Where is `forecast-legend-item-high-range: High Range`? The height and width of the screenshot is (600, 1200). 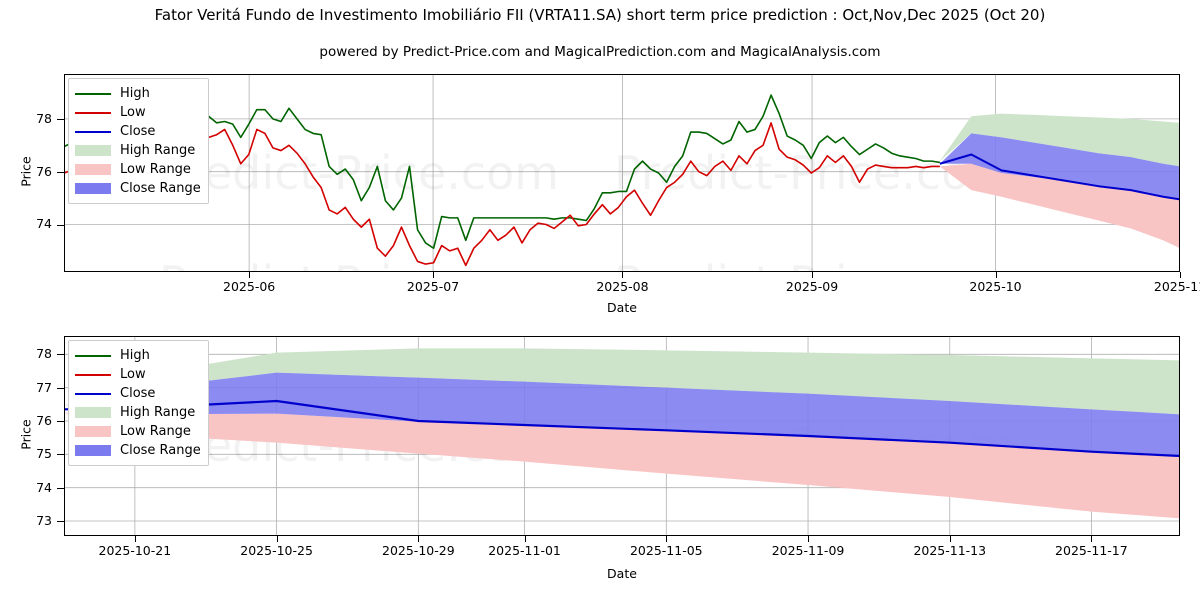
forecast-legend-item-high-range: High Range is located at coordinates (138, 412).